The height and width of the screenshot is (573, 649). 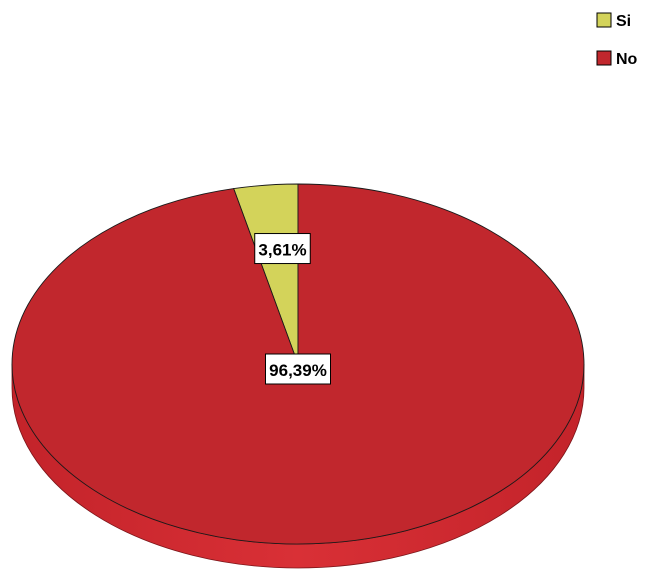 What do you see at coordinates (613, 21) in the screenshot?
I see `legend-item-si: Si` at bounding box center [613, 21].